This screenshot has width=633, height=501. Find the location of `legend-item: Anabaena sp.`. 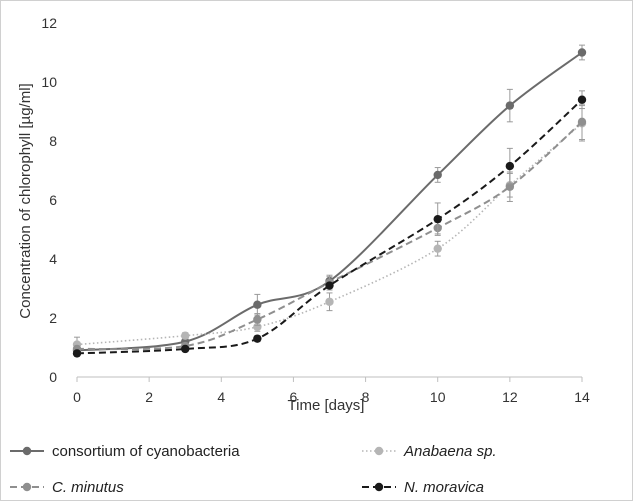

legend-item: Anabaena sp. is located at coordinates (429, 451).